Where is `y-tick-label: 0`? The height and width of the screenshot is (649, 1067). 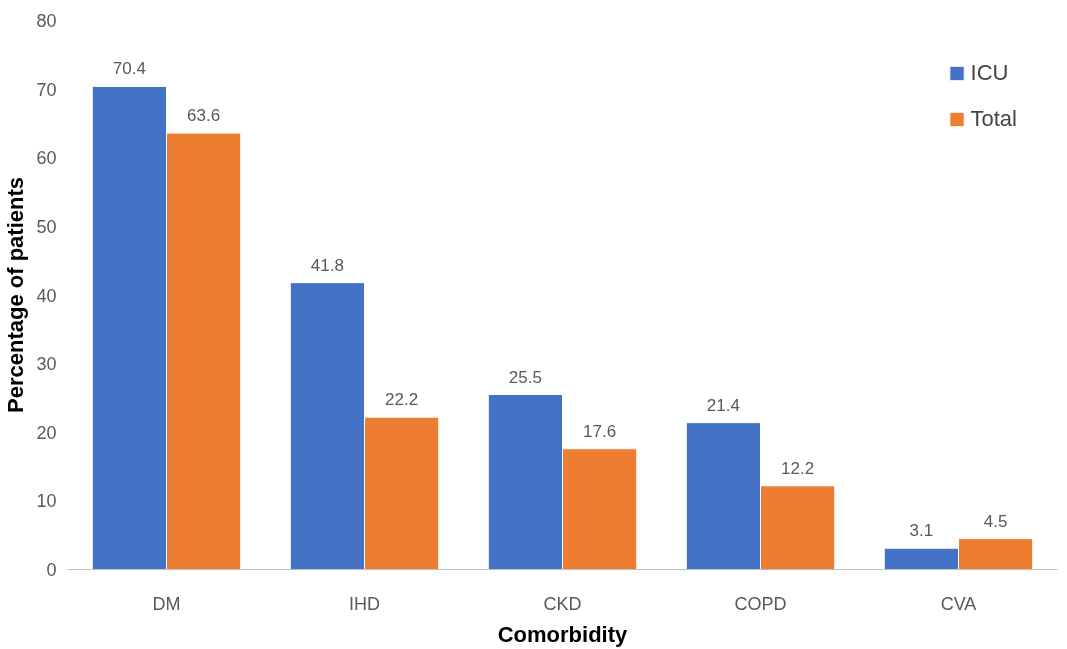
y-tick-label: 0 is located at coordinates (51, 570).